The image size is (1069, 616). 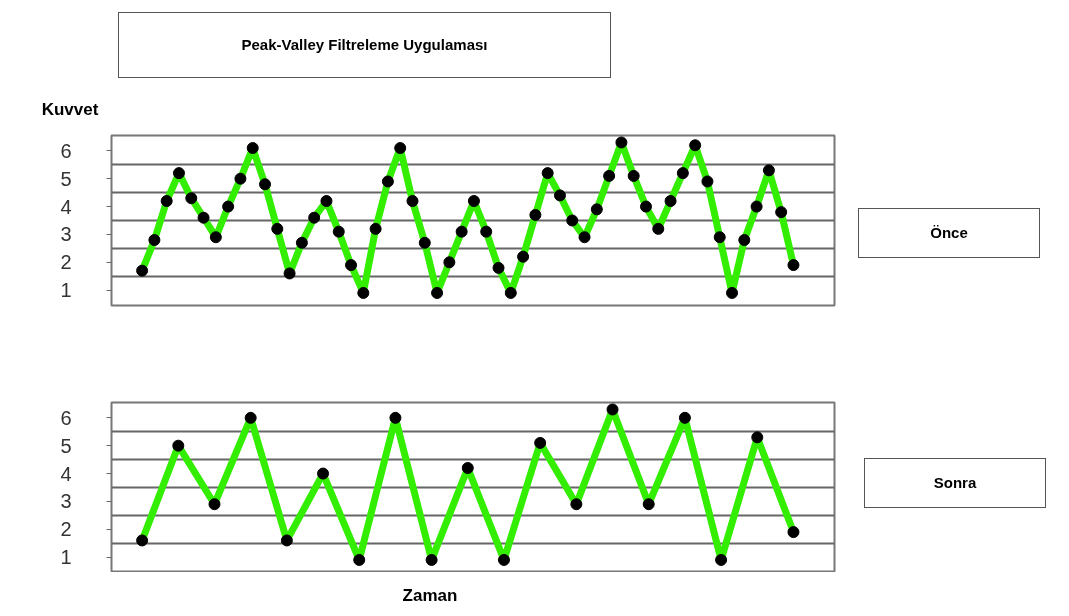 I want to click on text: Önce, so click(x=949, y=233).